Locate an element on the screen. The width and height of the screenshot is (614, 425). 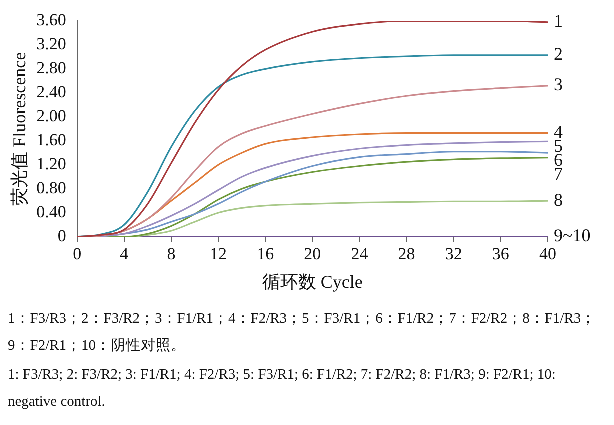
y-tick-label: 0.40 is located at coordinates (51, 212).